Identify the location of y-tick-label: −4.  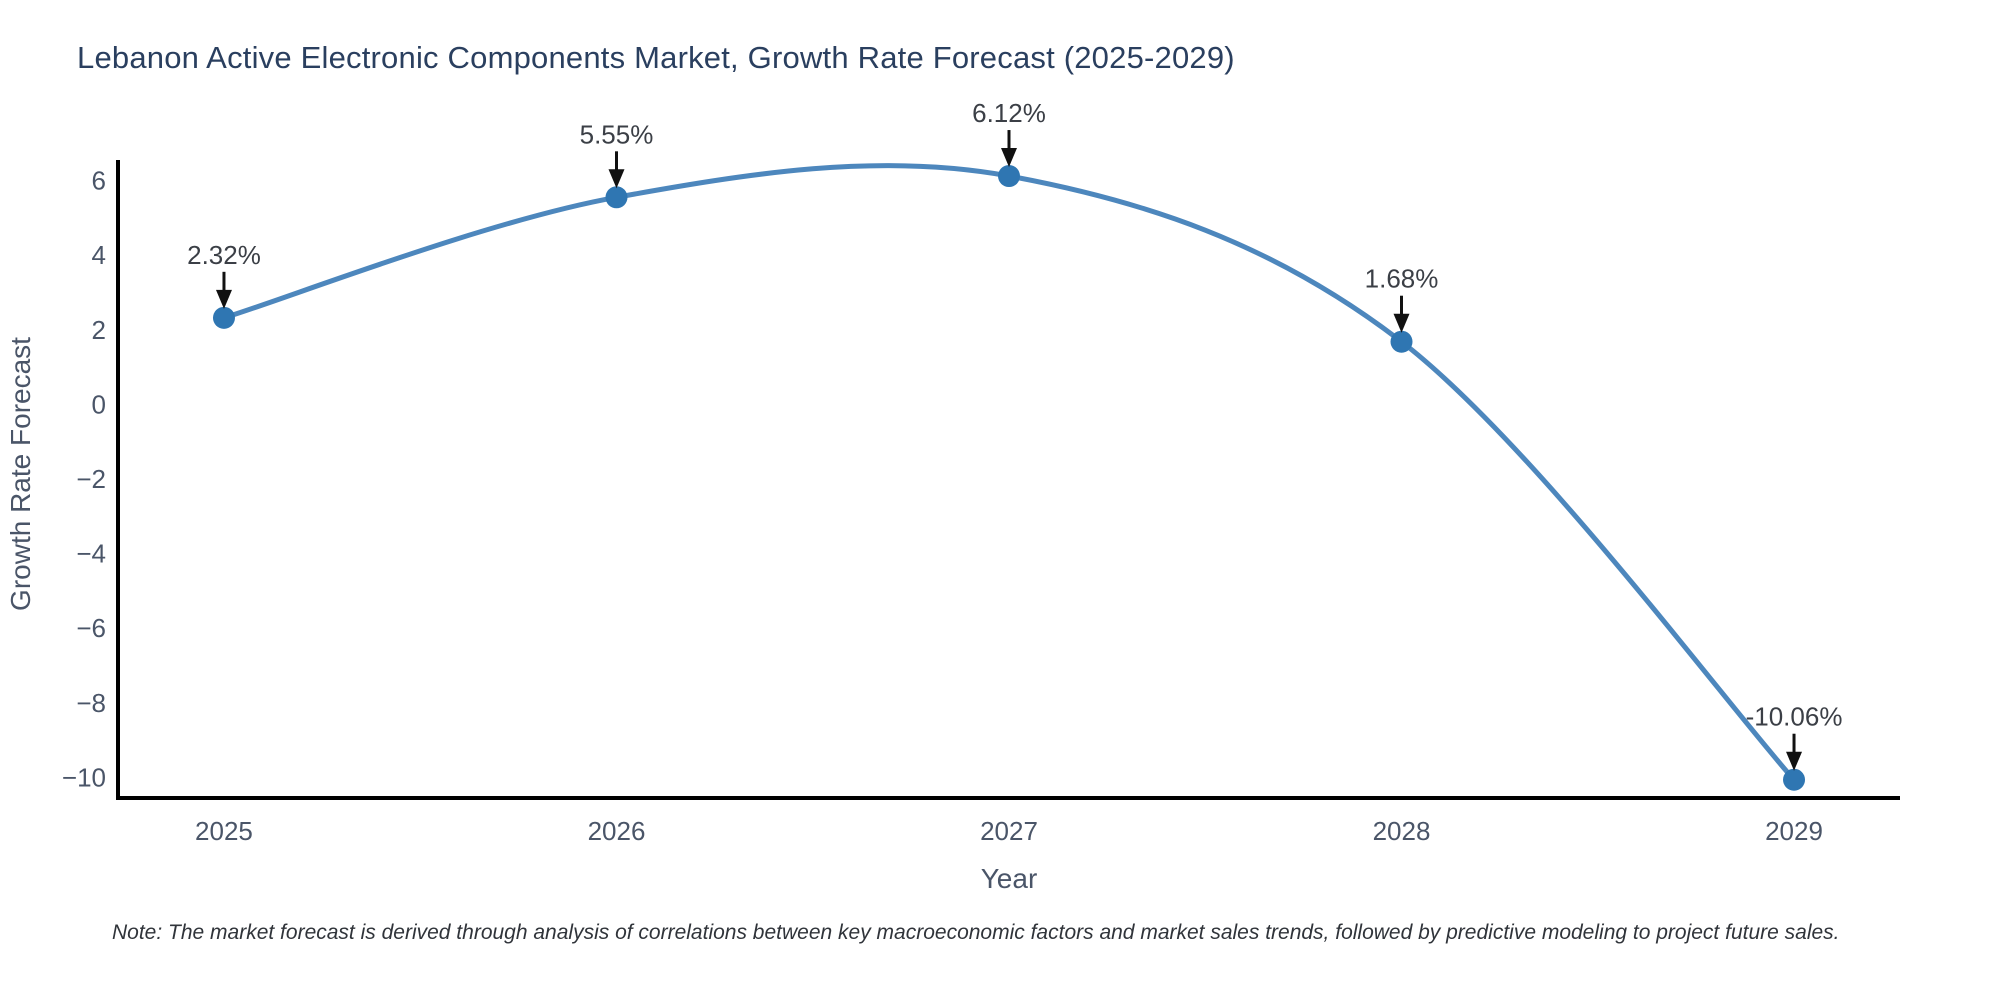
(91, 554).